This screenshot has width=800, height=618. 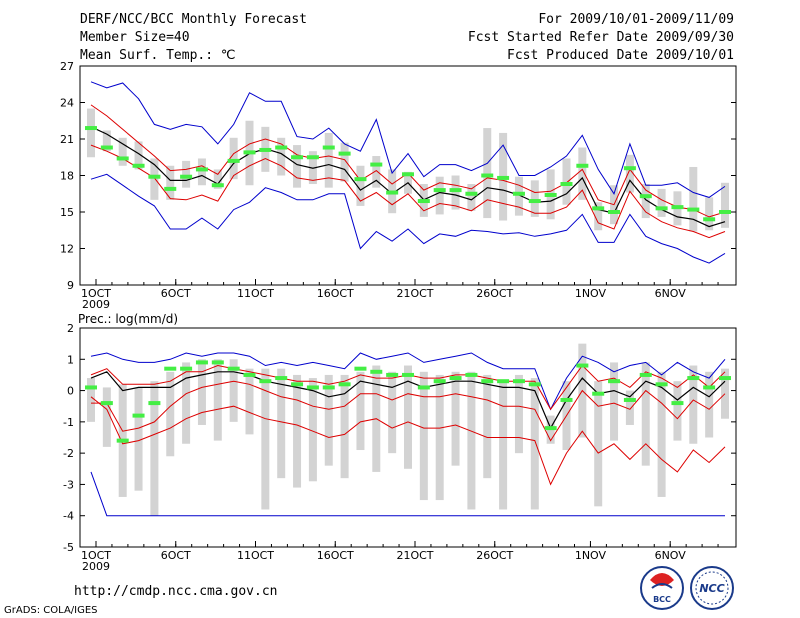 What do you see at coordinates (408, 191) in the screenshot?
I see `lower-sd-line` at bounding box center [408, 191].